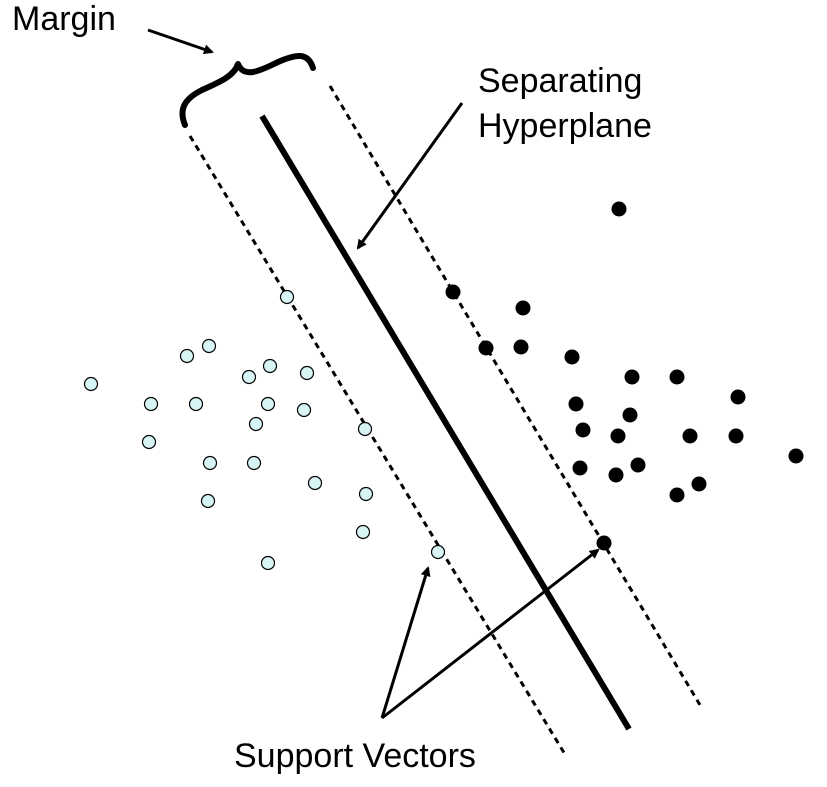 This screenshot has height=787, width=827. Describe the element at coordinates (64, 19) in the screenshot. I see `margin-label: Margin` at that location.